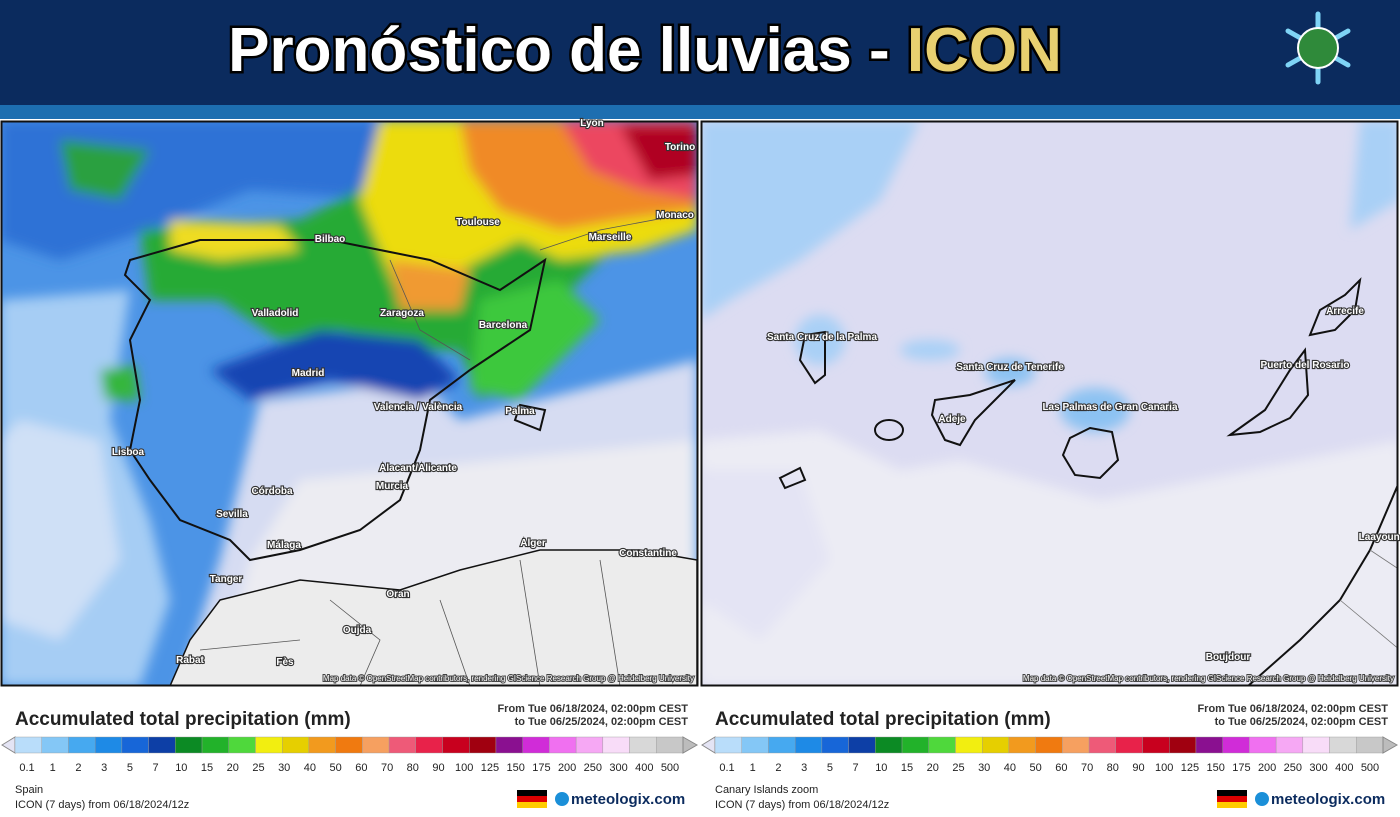 Image resolution: width=1400 pixels, height=817 pixels. I want to click on scale-label: 30, so click(984, 768).